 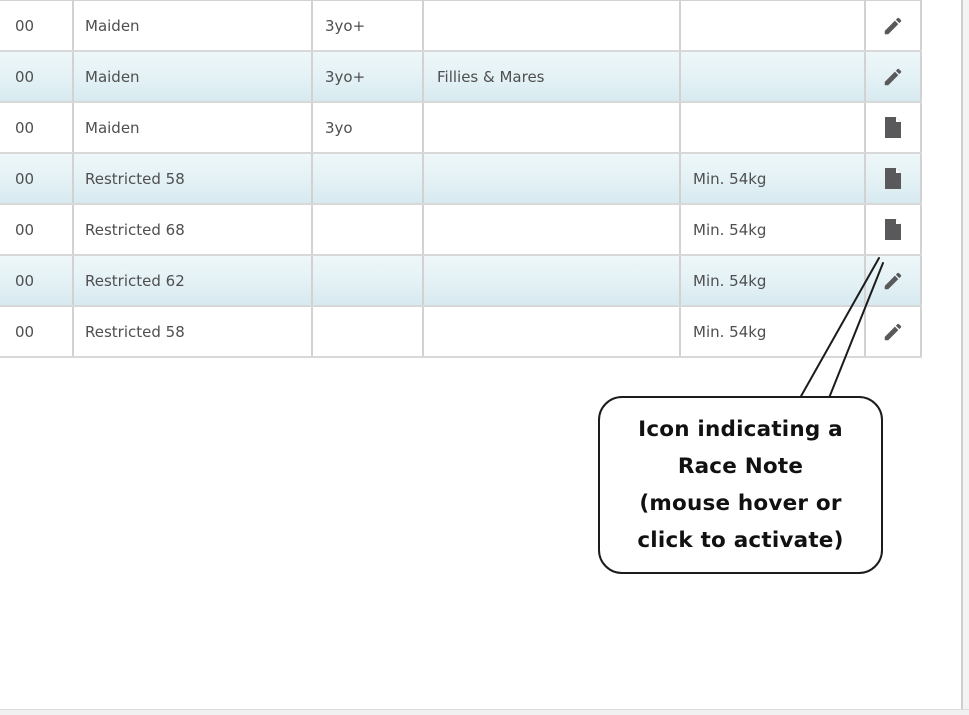 What do you see at coordinates (193, 280) in the screenshot?
I see `race-class-cell: Restricted 62` at bounding box center [193, 280].